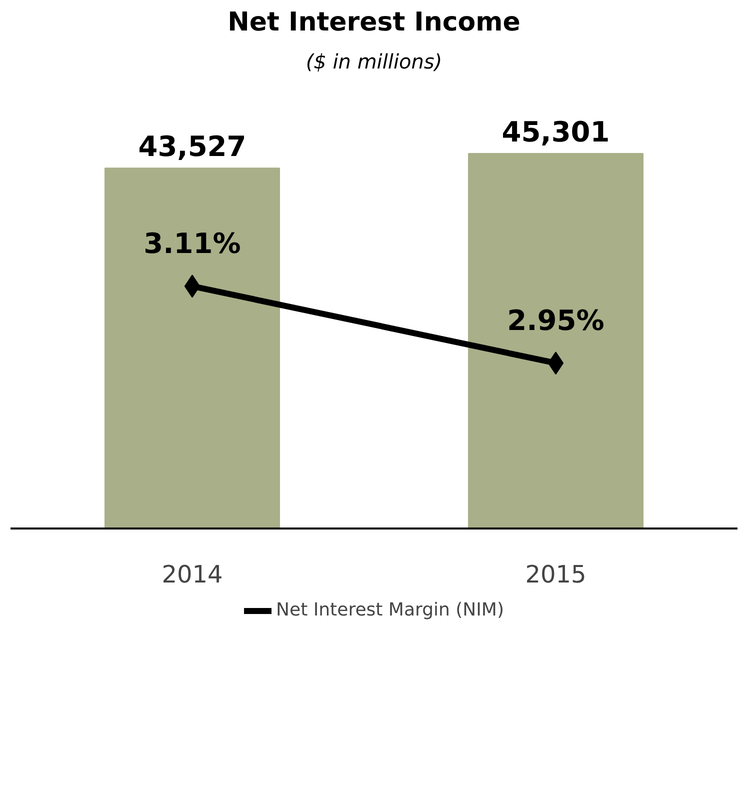 This screenshot has height=788, width=747. What do you see at coordinates (556, 132) in the screenshot?
I see `data-label: 45,301` at bounding box center [556, 132].